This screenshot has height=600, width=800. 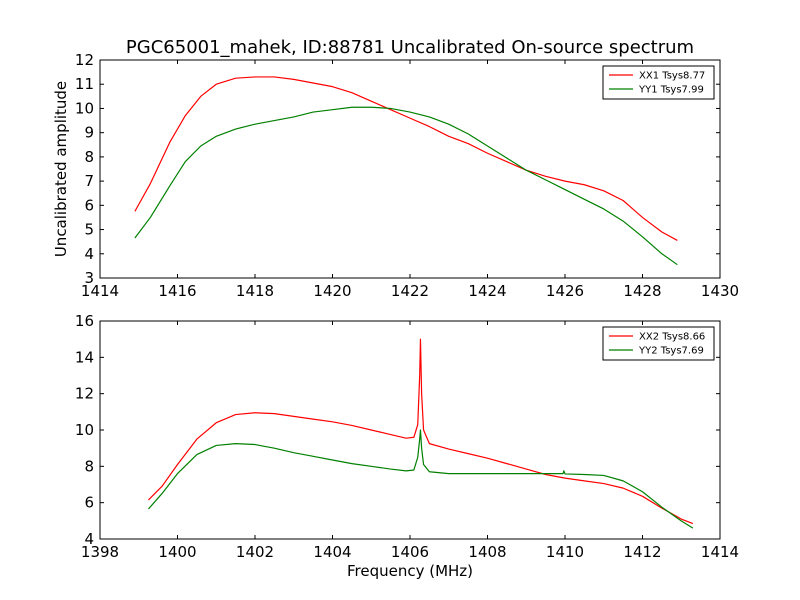 I want to click on bottom-y-tick-label: 12, so click(x=84, y=394).